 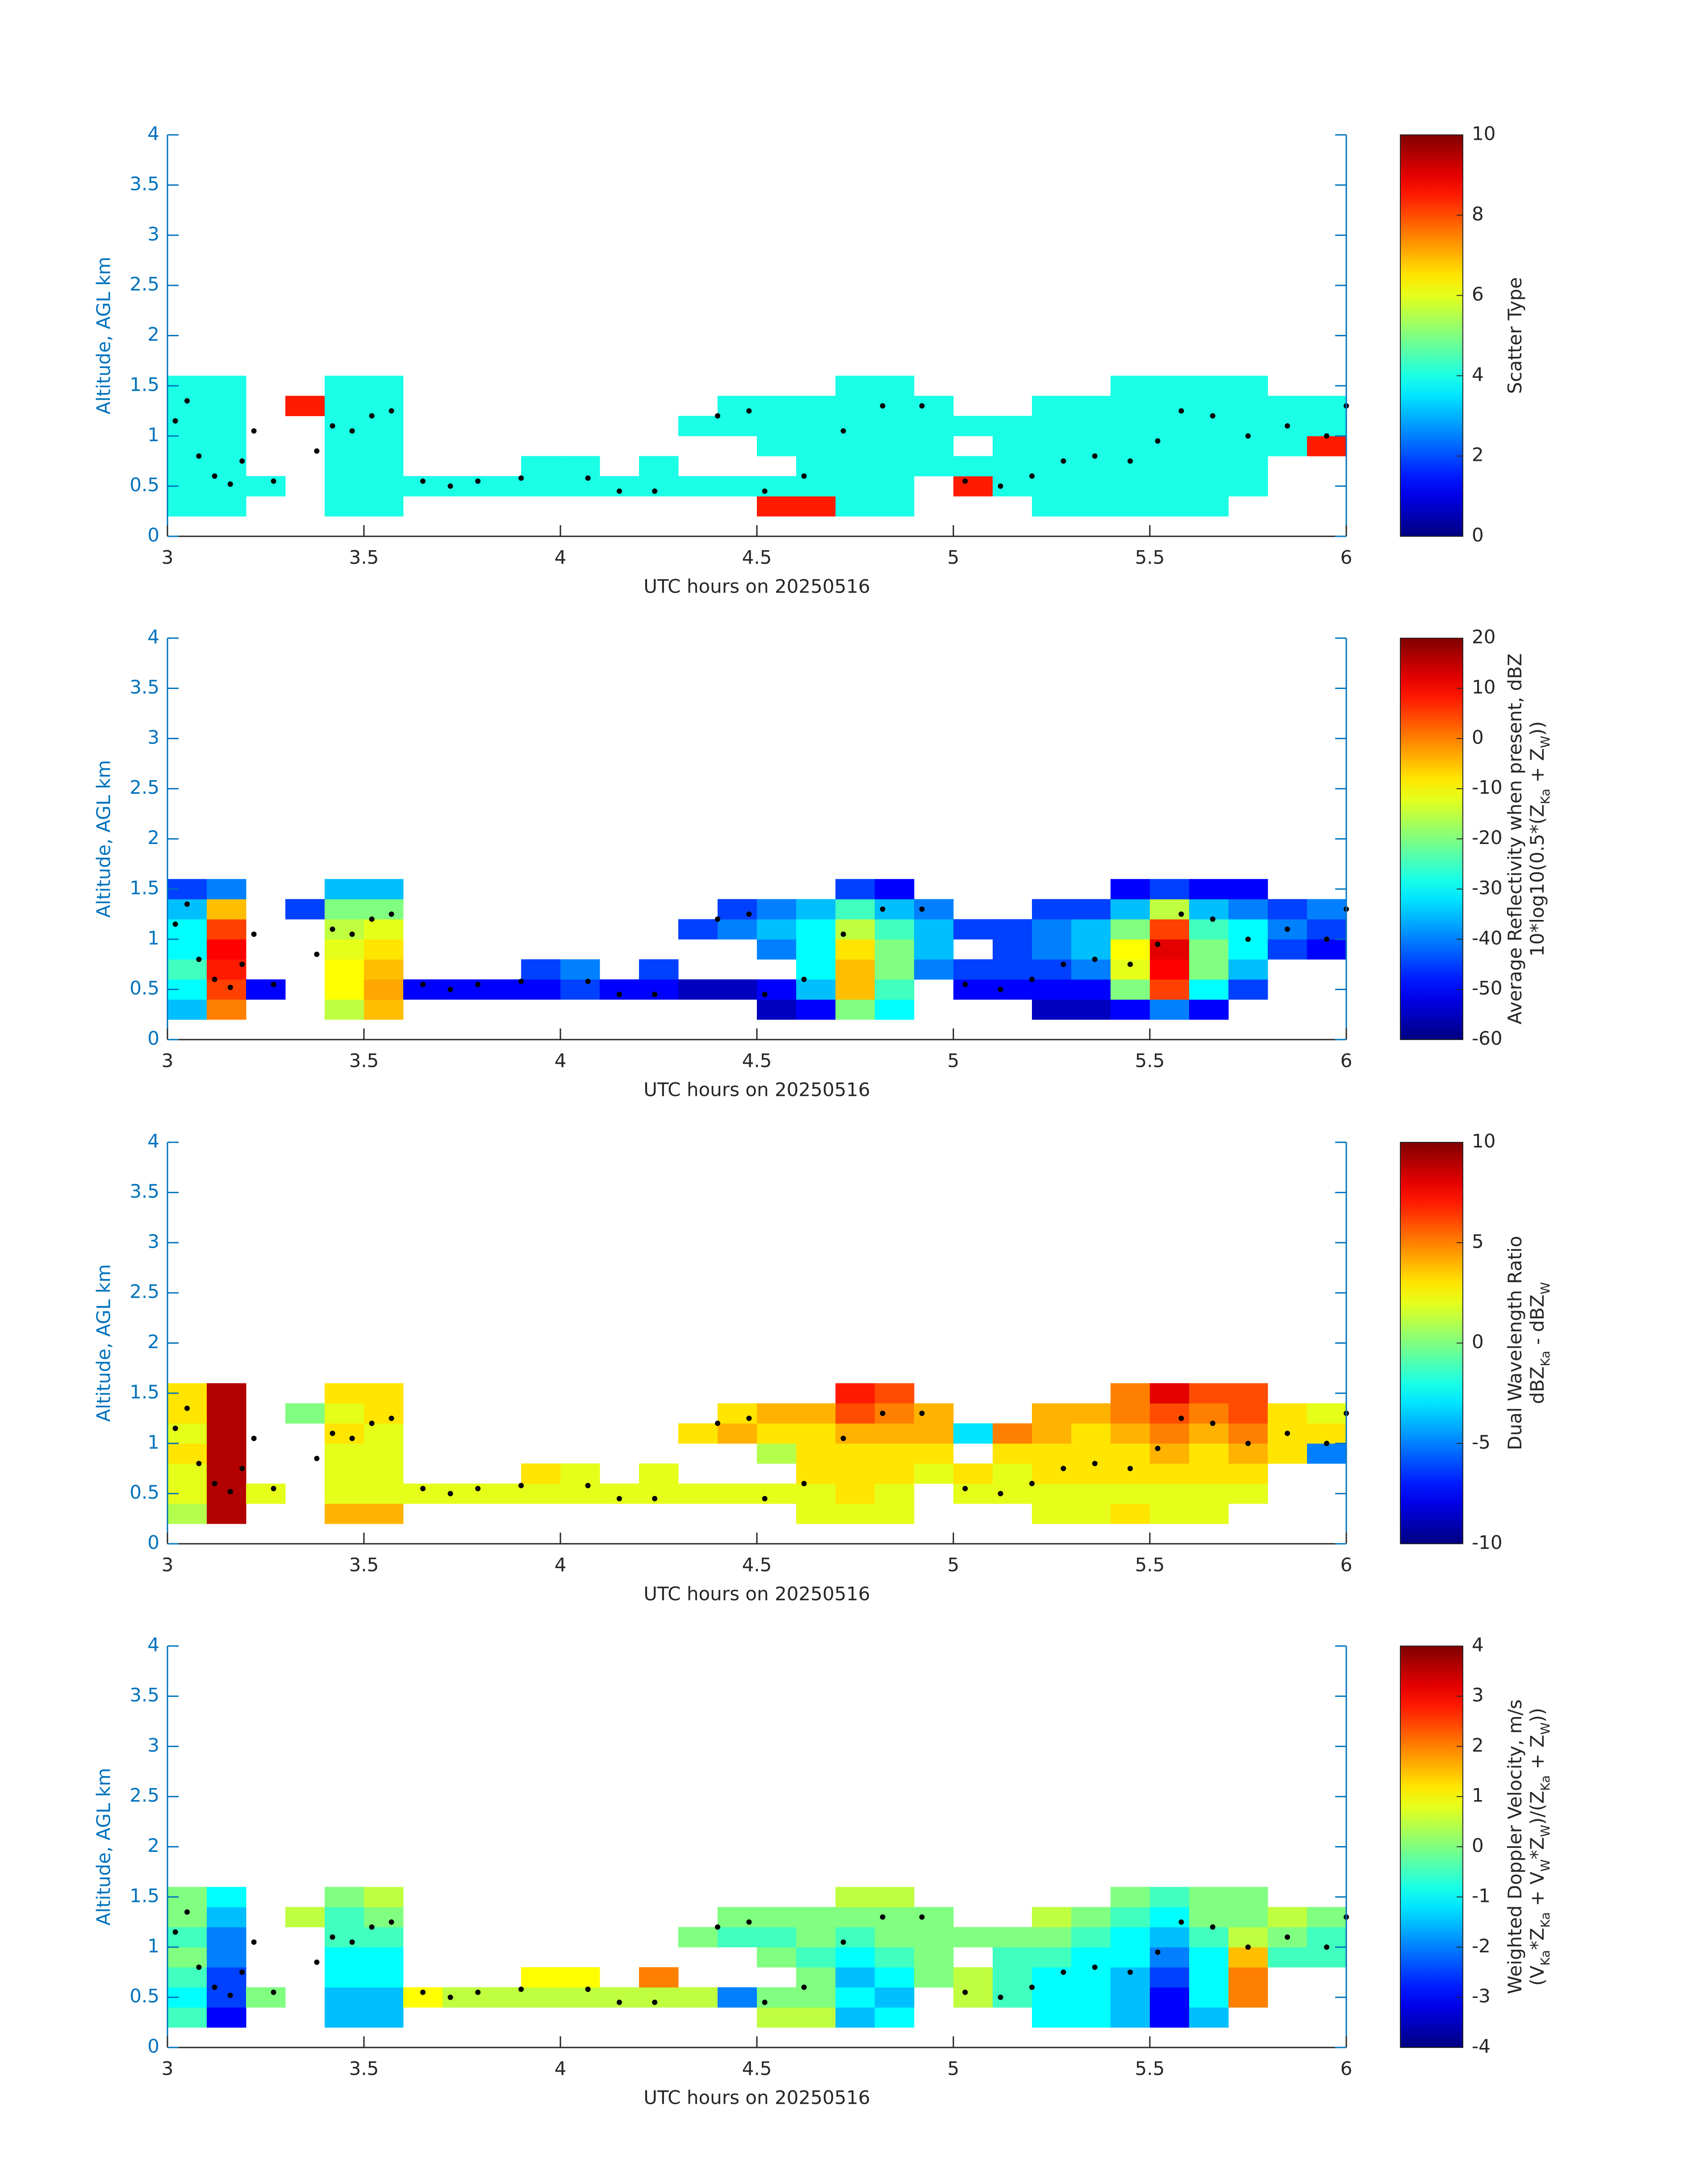 What do you see at coordinates (1478, 535) in the screenshot?
I see `colorbar-tick-label: 0` at bounding box center [1478, 535].